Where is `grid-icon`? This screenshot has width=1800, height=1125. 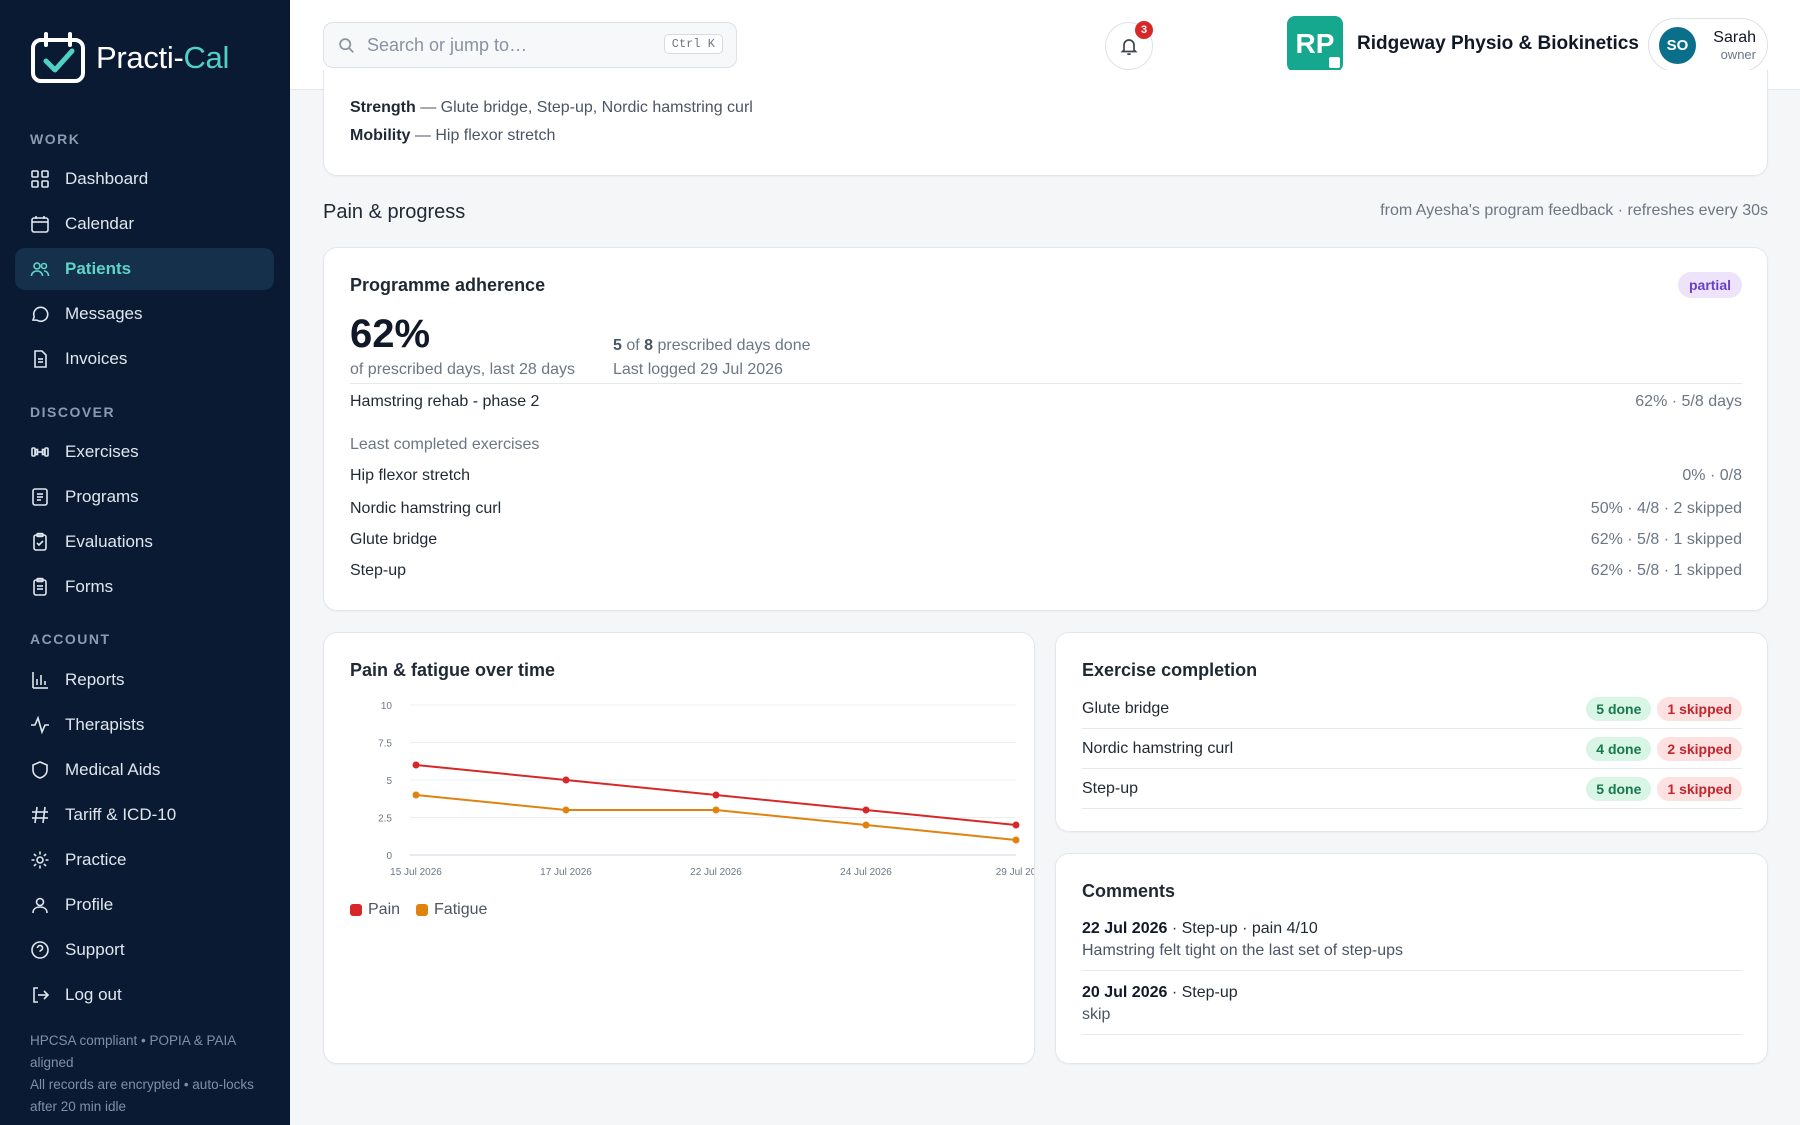 grid-icon is located at coordinates (40, 179).